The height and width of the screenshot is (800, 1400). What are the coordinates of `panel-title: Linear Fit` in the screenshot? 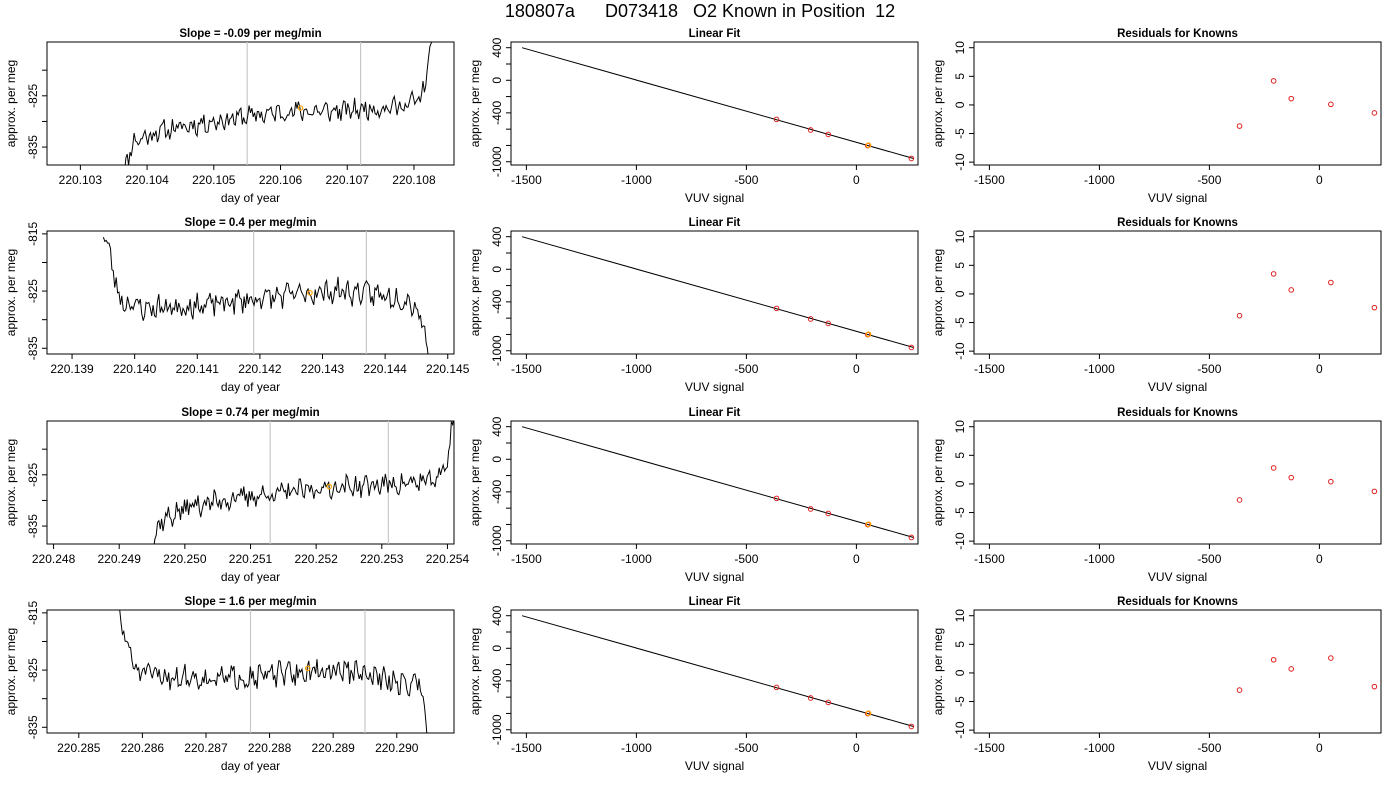 It's located at (715, 34).